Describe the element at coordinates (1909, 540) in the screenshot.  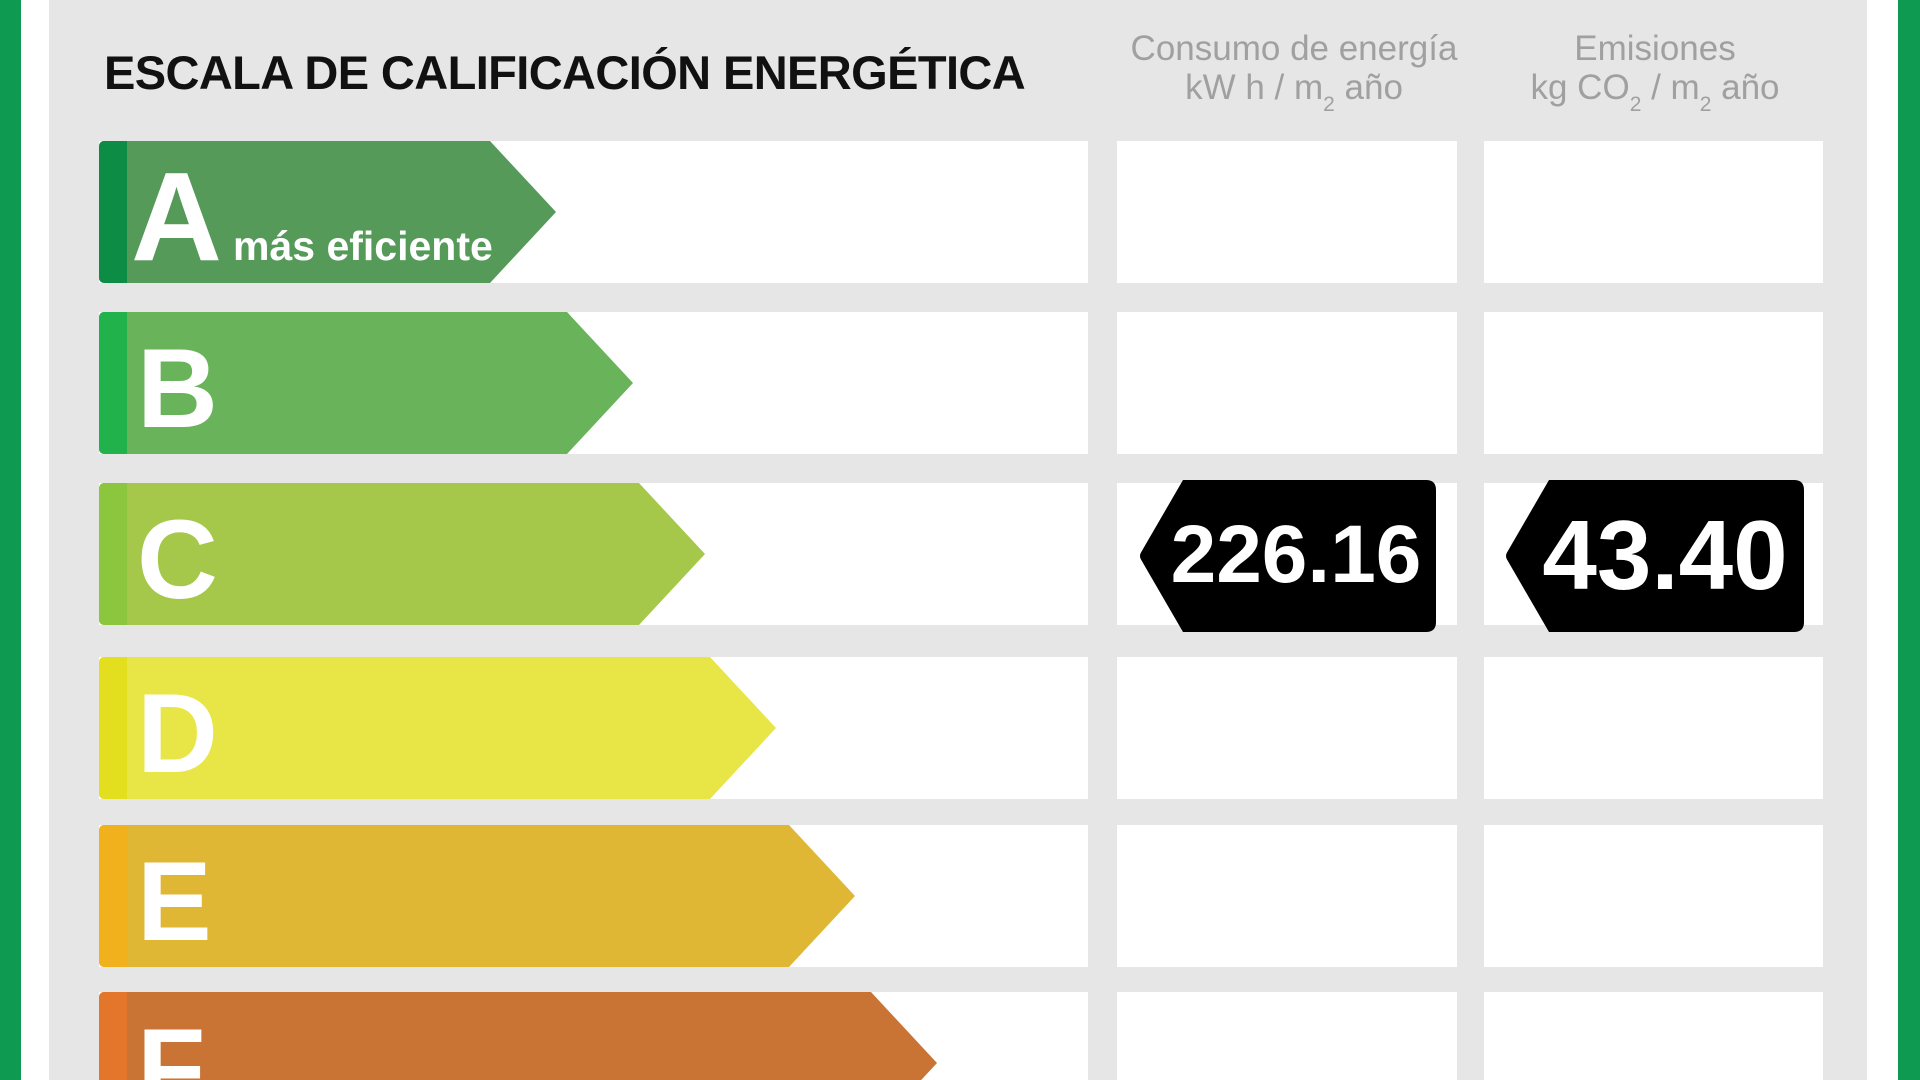
I see `frame-border-right` at that location.